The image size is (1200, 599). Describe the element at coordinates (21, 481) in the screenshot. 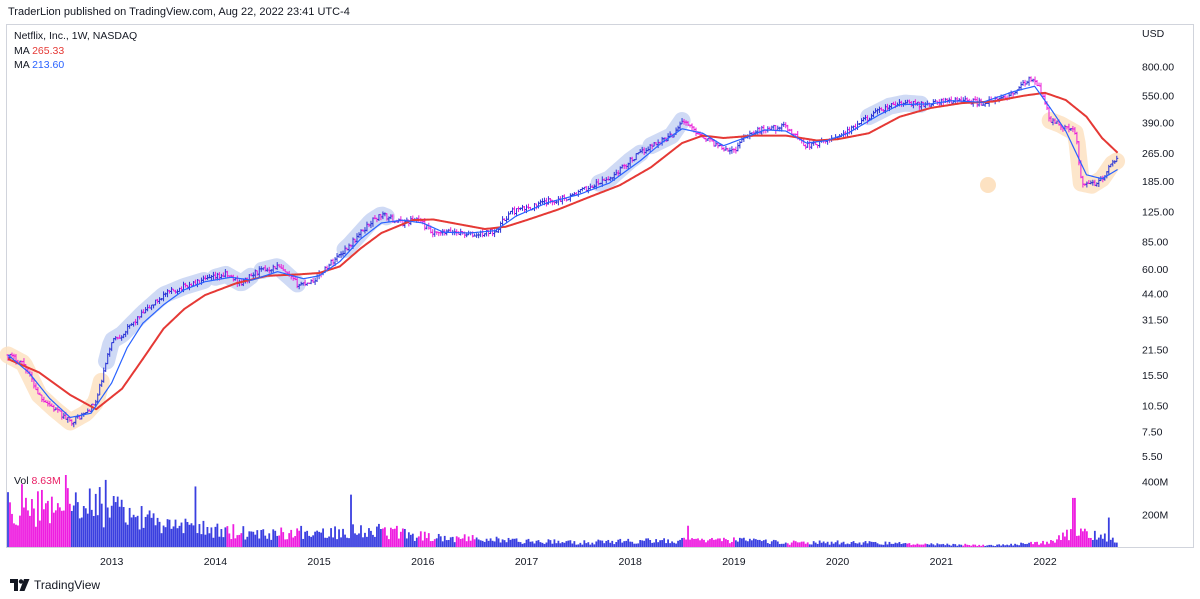

I see `volume-label: Vol` at that location.